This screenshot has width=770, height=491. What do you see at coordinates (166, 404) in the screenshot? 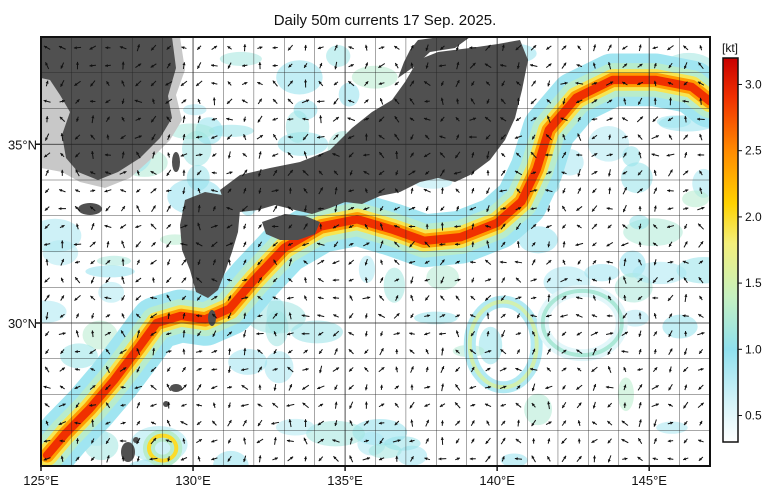
I see `land-tokunoshima` at bounding box center [166, 404].